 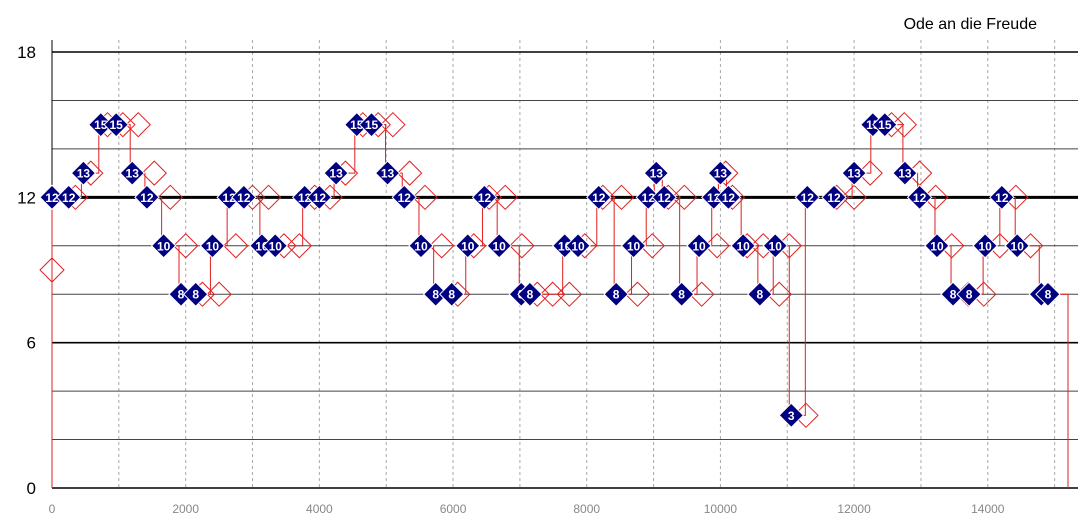 What do you see at coordinates (453, 509) in the screenshot?
I see `x-tick-label: 6000` at bounding box center [453, 509].